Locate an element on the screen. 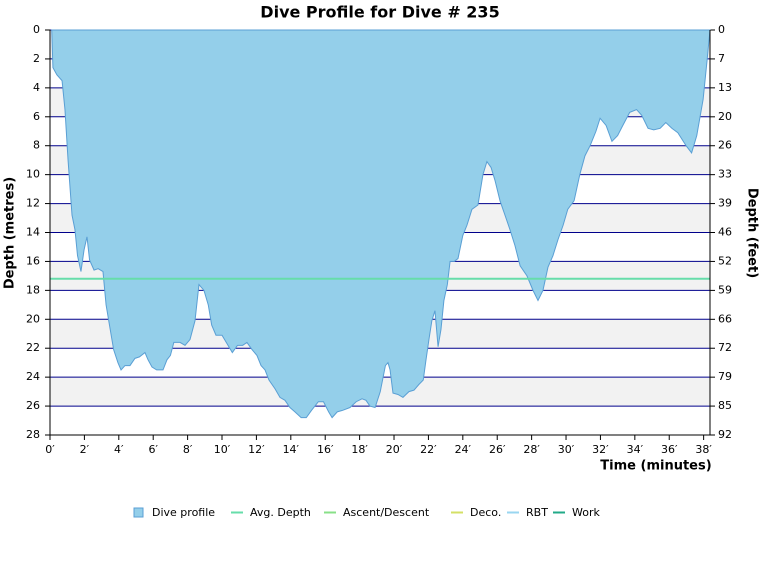 Image resolution: width=760 pixels, height=580 pixels. chart-title: Dive Profile for Dive # 235 is located at coordinates (379, 12).